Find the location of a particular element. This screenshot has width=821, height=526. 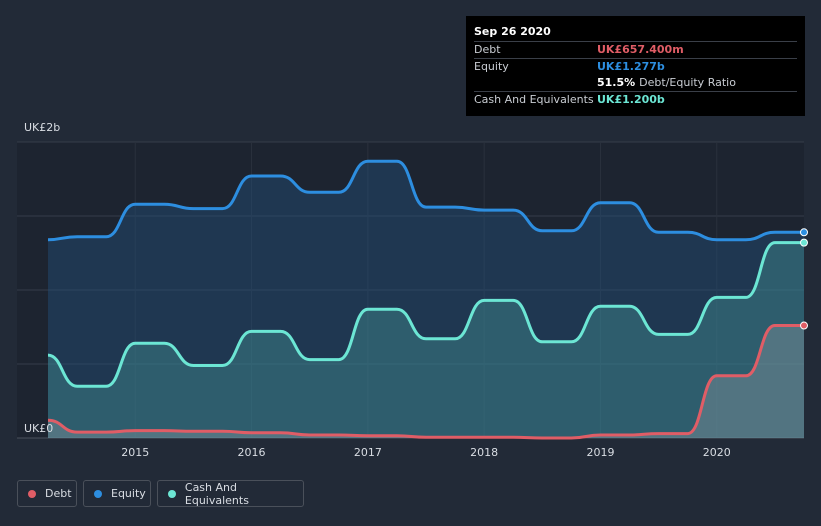

legend-item-equity: Equity is located at coordinates (117, 493).